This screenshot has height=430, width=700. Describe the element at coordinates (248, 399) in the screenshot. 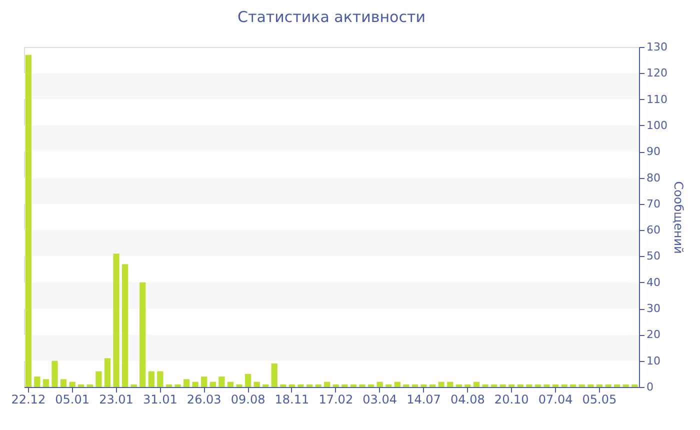

I see `x-tick-label: 09.08` at that location.